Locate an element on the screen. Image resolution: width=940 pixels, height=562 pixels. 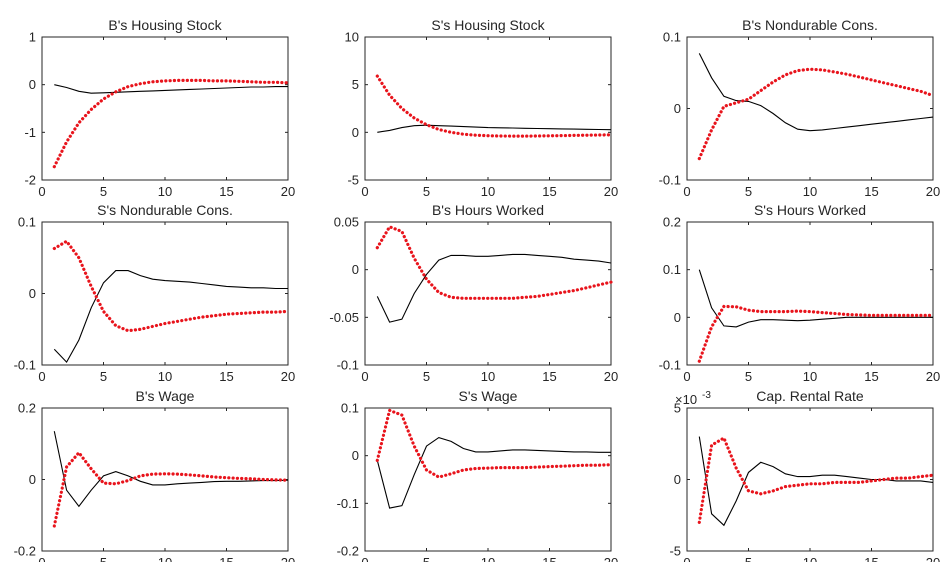
subplot-1: 0 5 10 15 20 -2 -1 0 1 B's Housing Stock is located at coordinates (159, 108).